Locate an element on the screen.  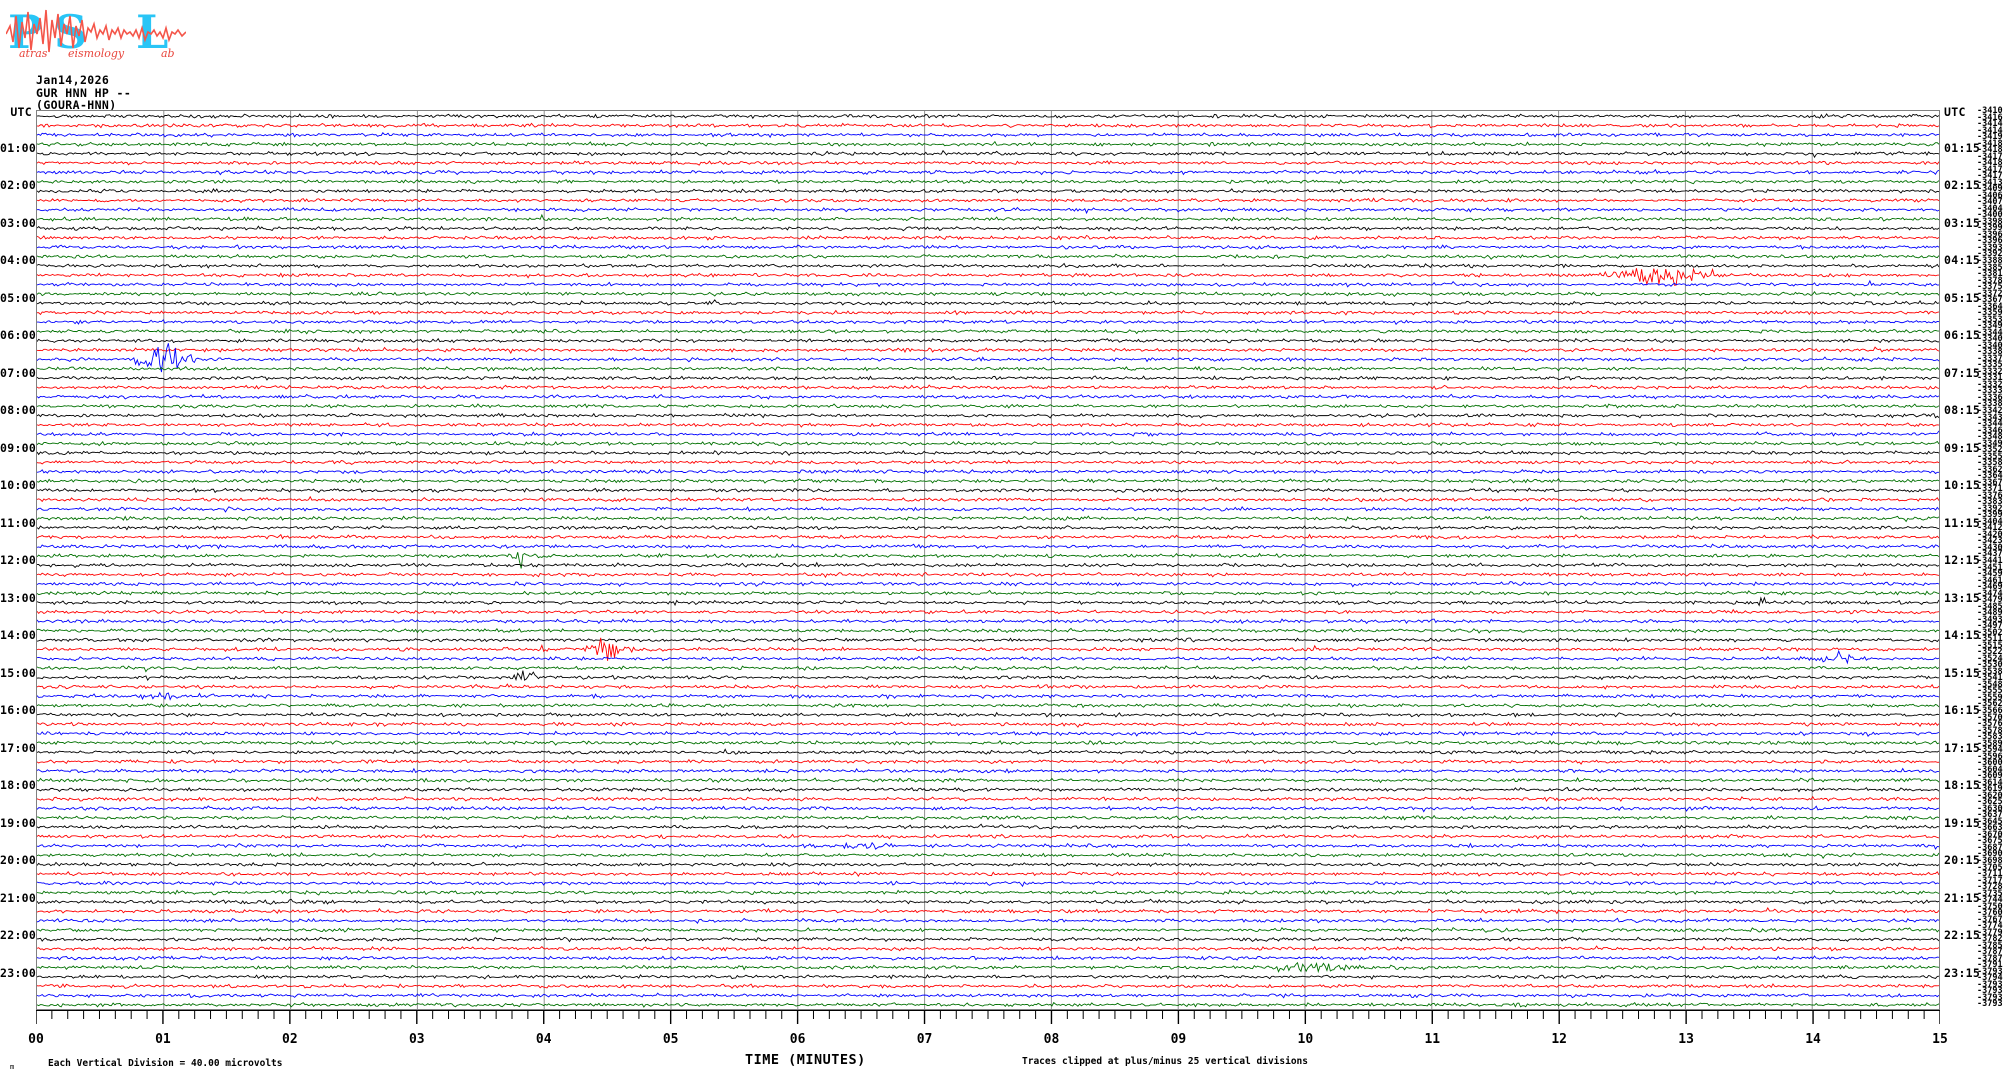
trace-offset-value: -3530 is located at coordinates (1990, 665).